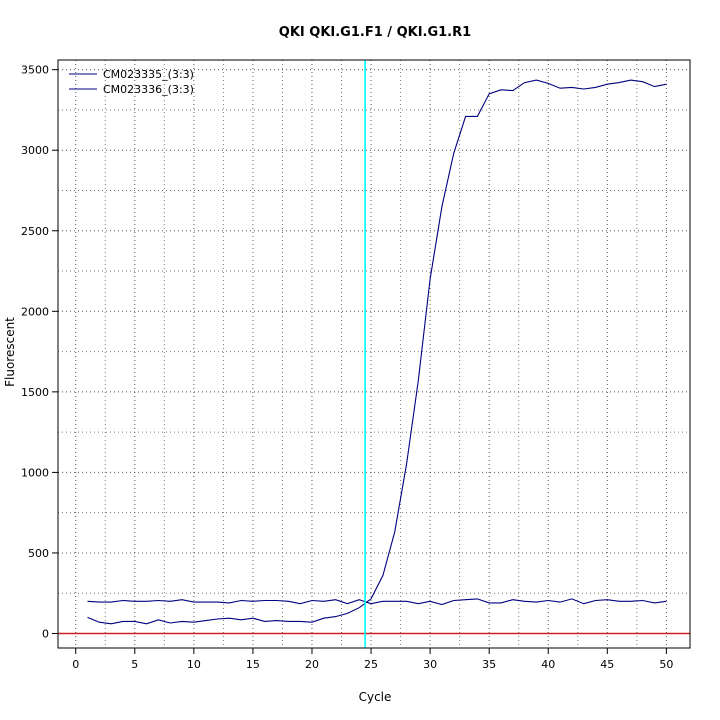  I want to click on y-tick-label: 2000, so click(35, 311).